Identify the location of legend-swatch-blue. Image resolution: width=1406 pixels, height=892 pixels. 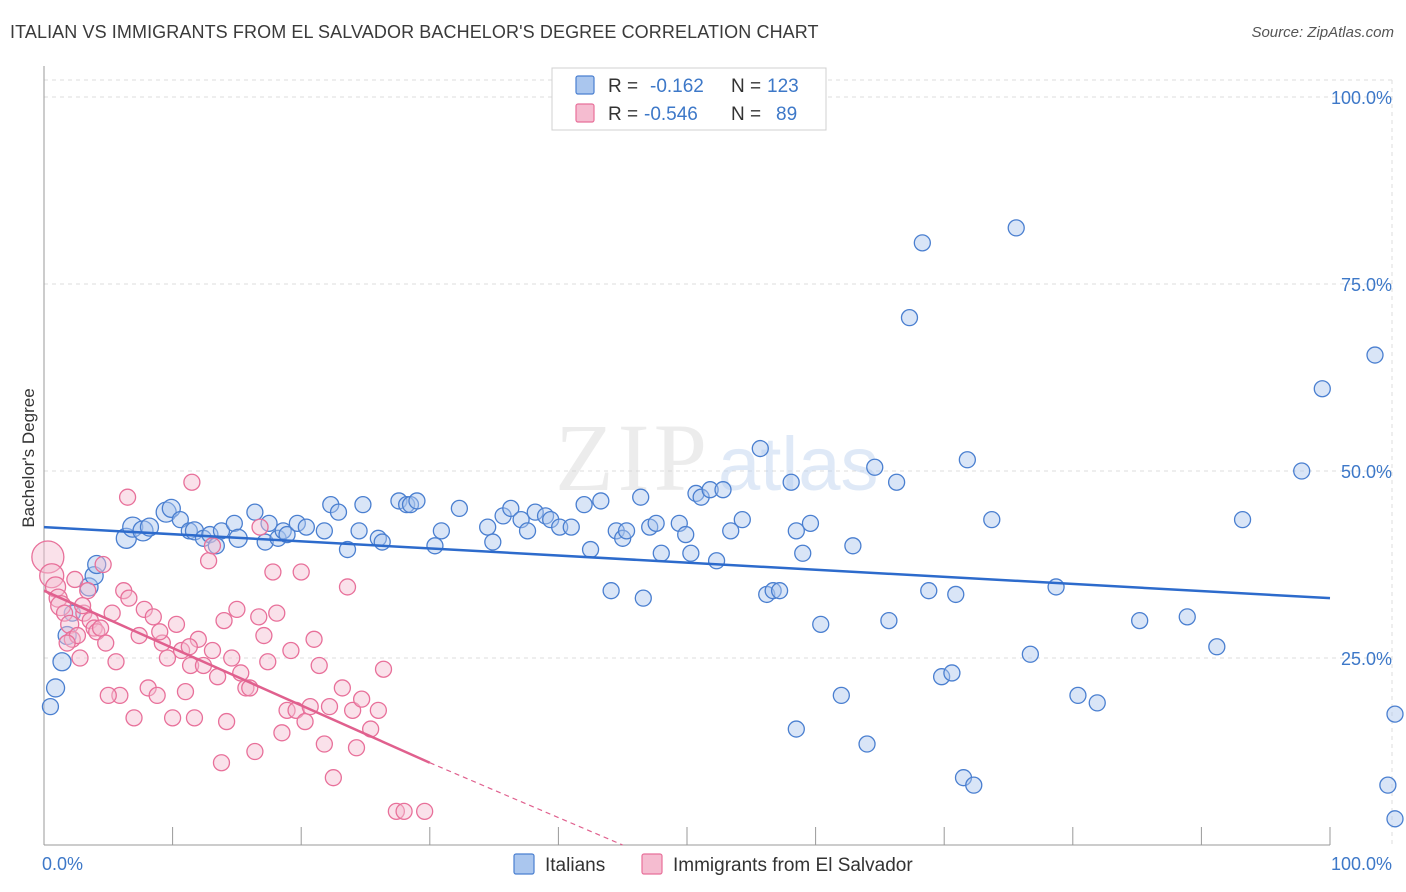
(585, 85).